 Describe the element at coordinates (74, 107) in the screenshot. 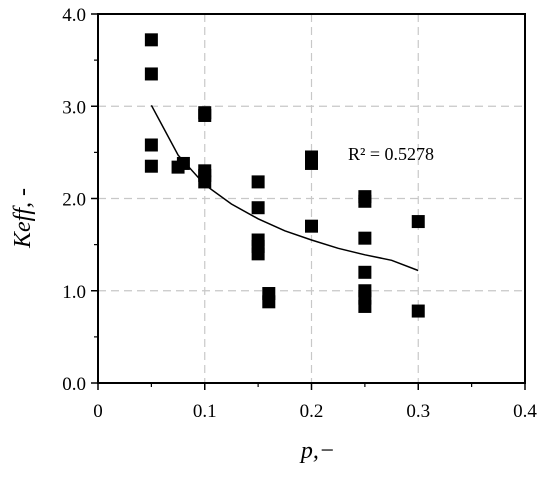

I see `y-tick-label: 3.0` at that location.